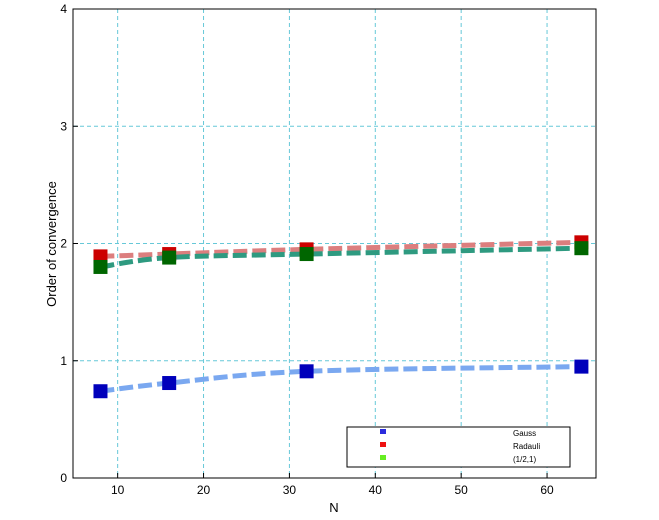 This screenshot has height=520, width=659. I want to click on x-tick-label: 20, so click(204, 490).